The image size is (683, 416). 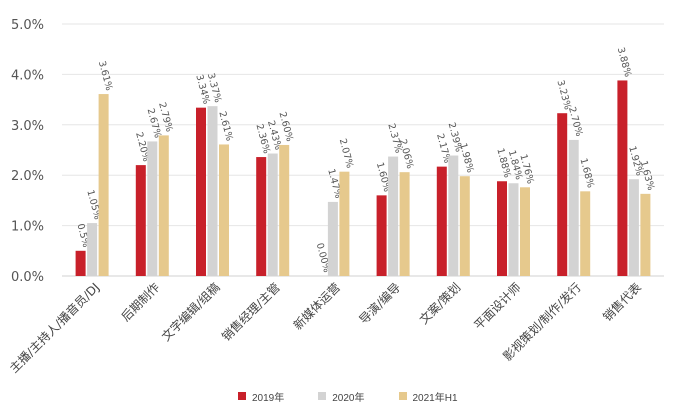 What do you see at coordinates (563, 95) in the screenshot?
I see `data-label: 3.23%` at bounding box center [563, 95].